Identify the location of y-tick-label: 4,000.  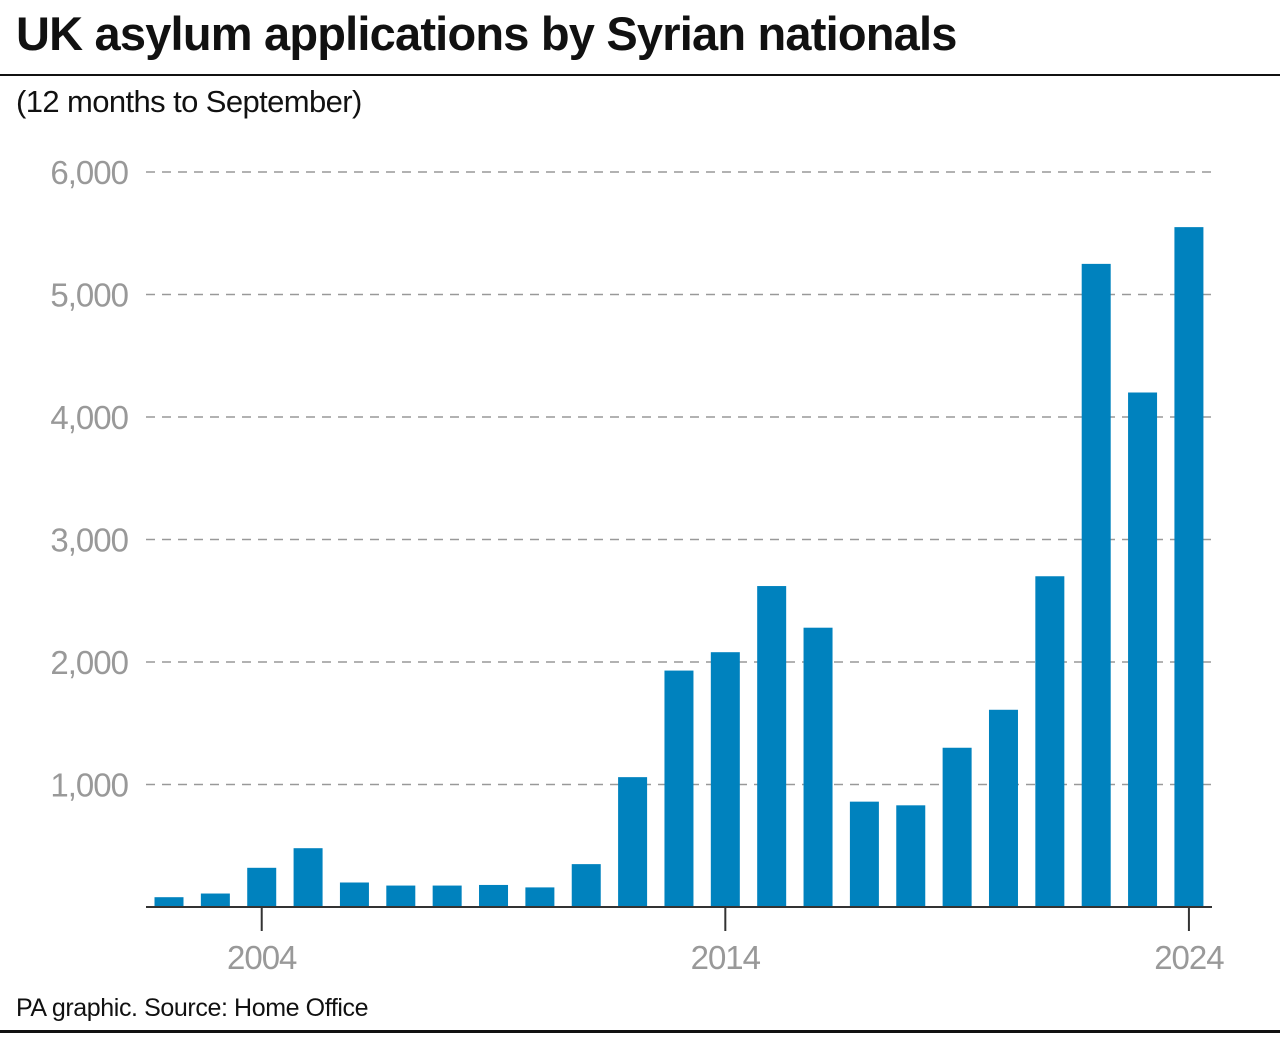
(89, 417).